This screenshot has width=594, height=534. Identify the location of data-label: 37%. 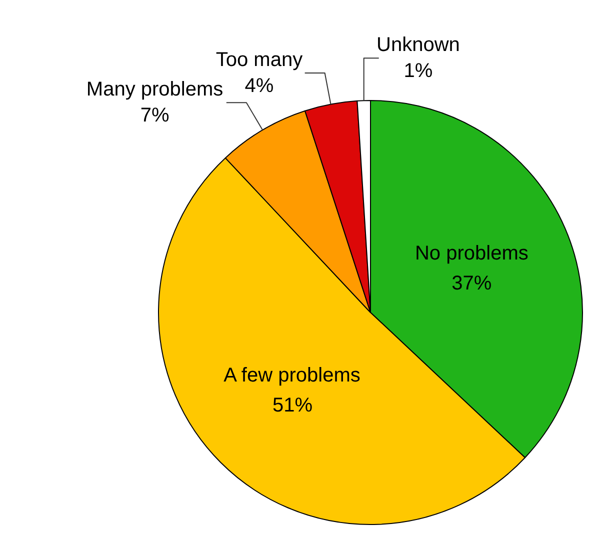
(472, 283).